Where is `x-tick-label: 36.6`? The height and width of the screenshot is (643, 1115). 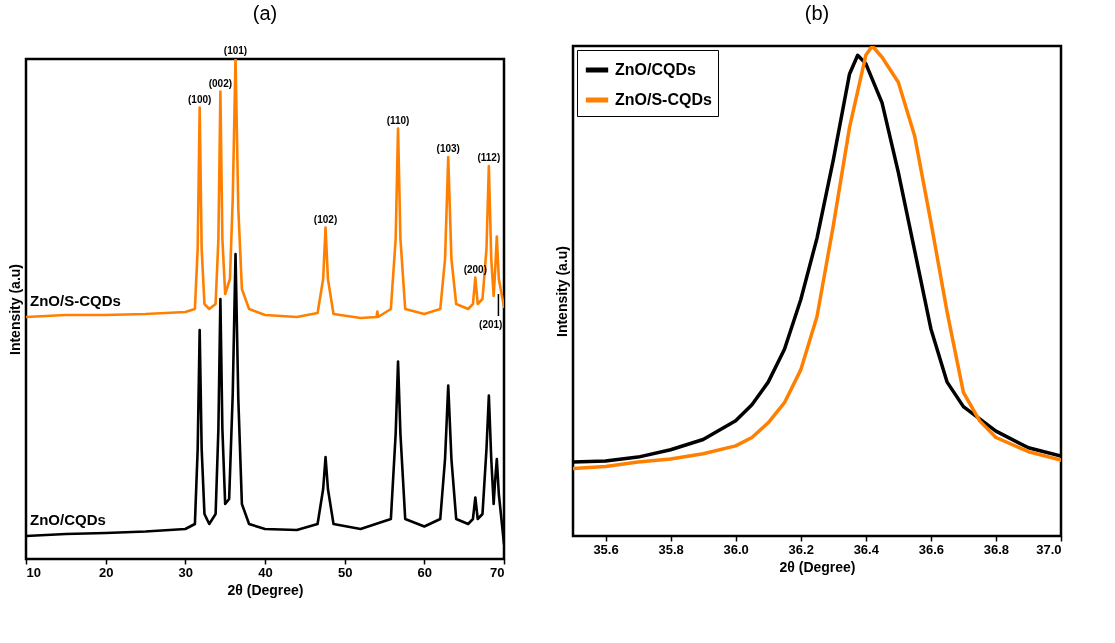 x-tick-label: 36.6 is located at coordinates (931, 549).